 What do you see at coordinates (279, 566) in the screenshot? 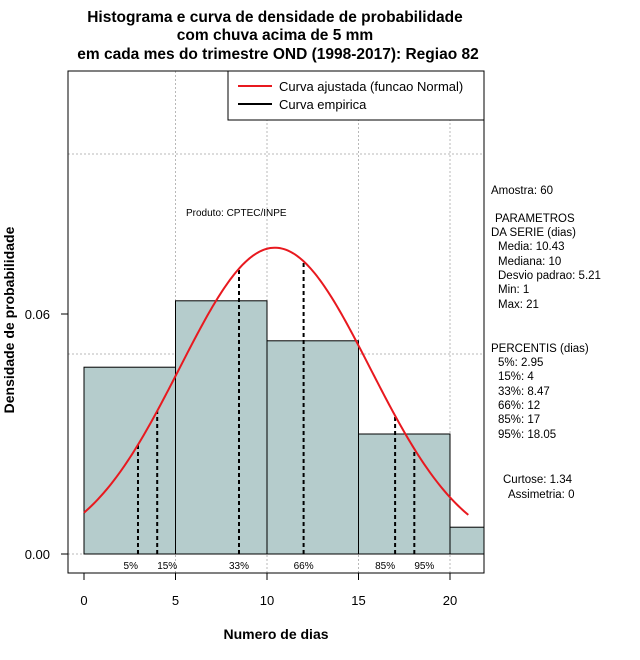
I see `percentile-labels: 5% 15% 33% 66% 85% 95%` at bounding box center [279, 566].